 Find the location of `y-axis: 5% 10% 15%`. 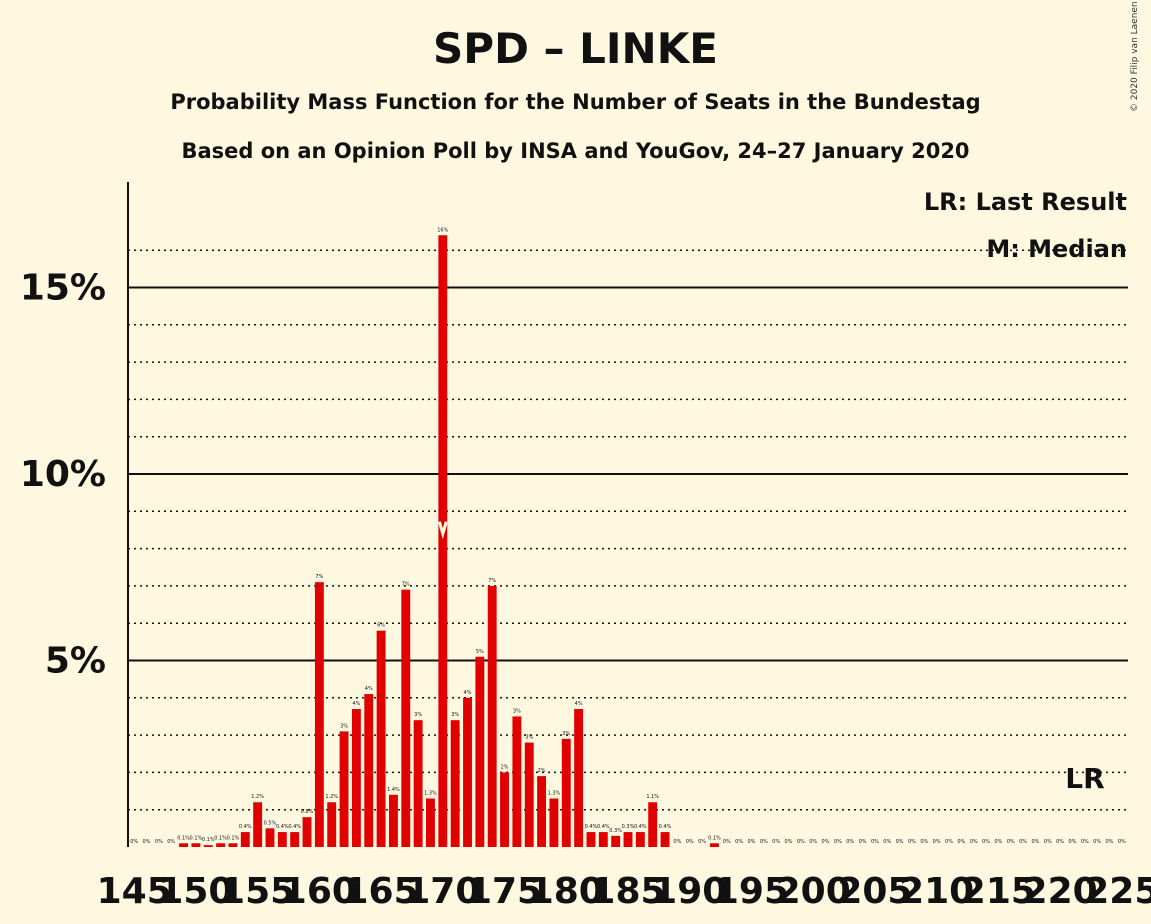

y-axis: 5% 10% 15% is located at coordinates (74, 514).